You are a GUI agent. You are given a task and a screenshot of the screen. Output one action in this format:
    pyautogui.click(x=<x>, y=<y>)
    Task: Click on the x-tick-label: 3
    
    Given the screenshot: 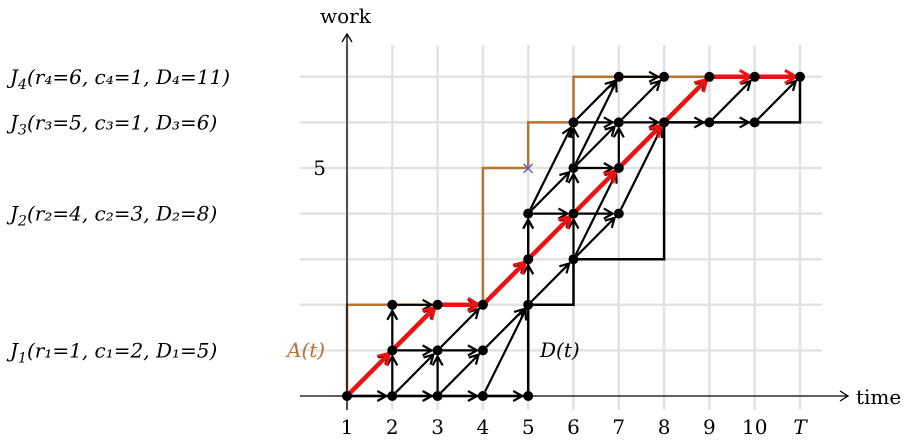 What is the action you would take?
    pyautogui.click(x=437, y=427)
    